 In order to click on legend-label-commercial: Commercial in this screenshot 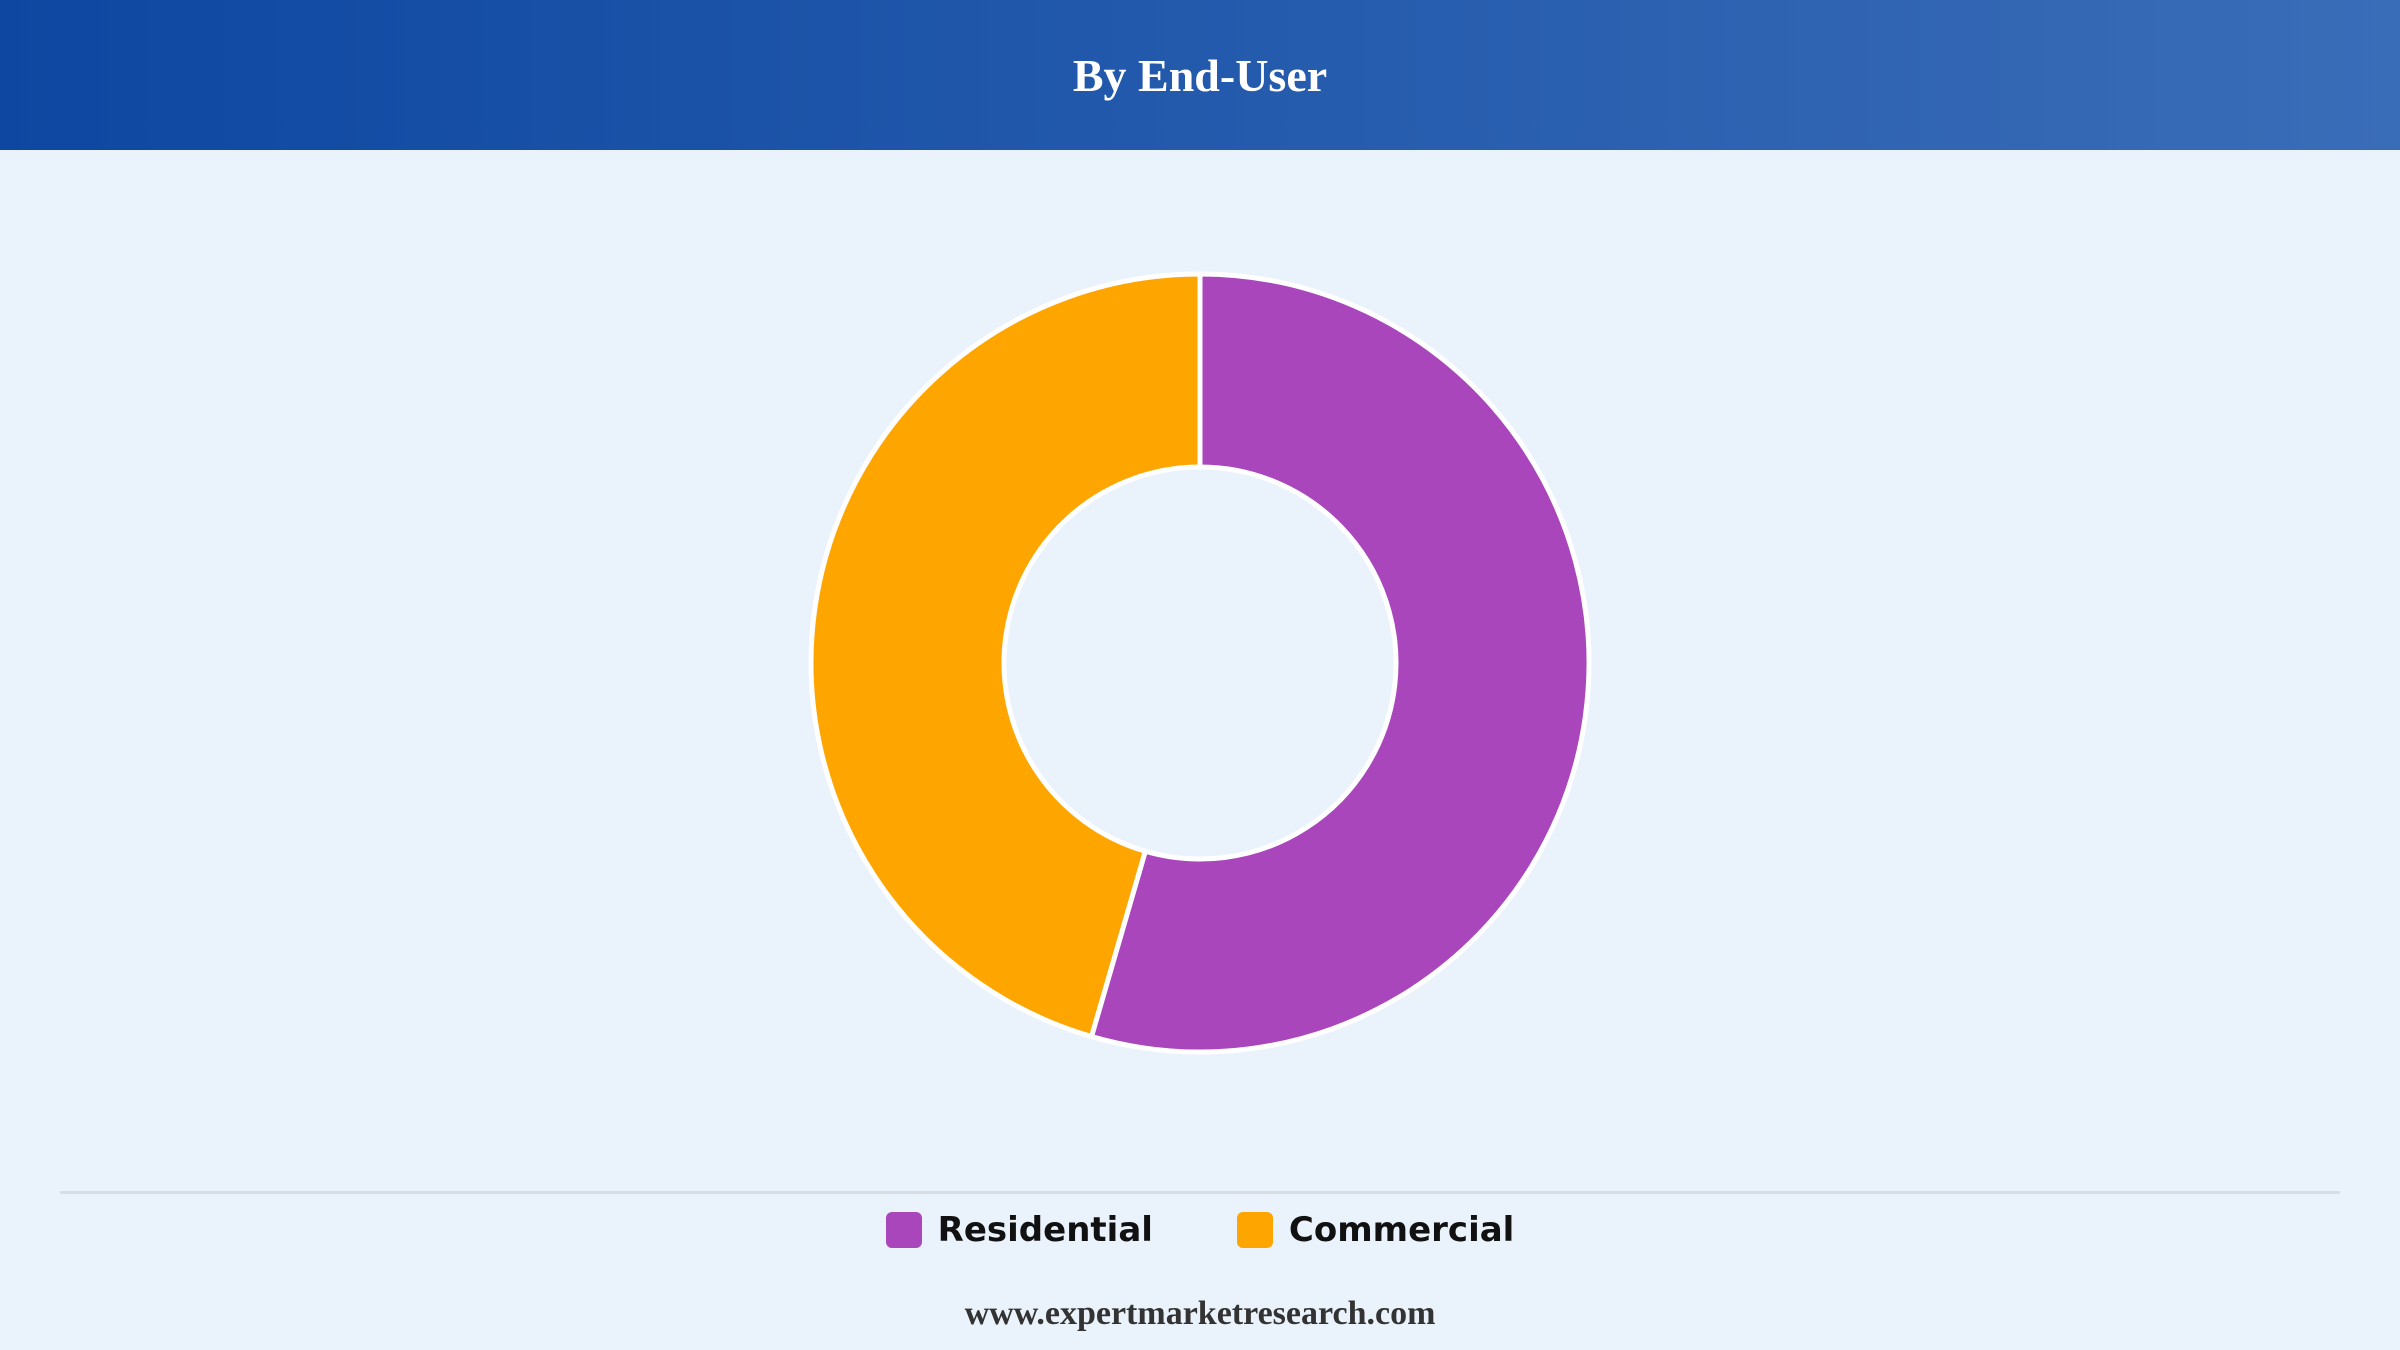, I will do `click(1401, 1230)`.